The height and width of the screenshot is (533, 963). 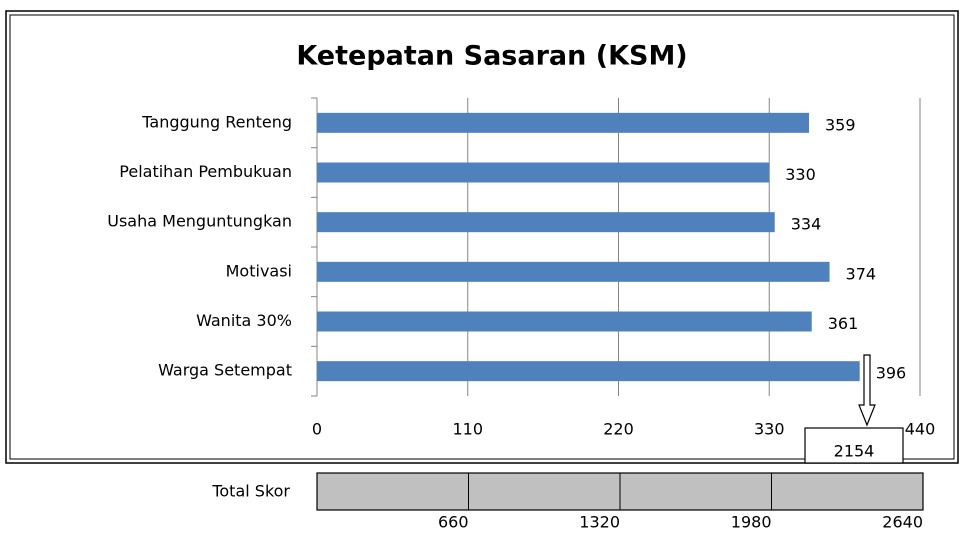 I want to click on y-tick-label: Wanita 30%, so click(x=244, y=320).